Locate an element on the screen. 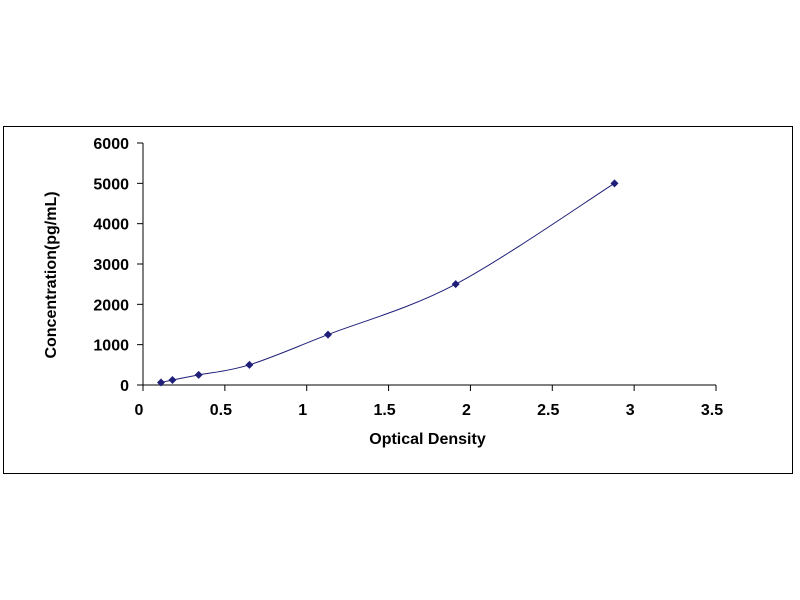 Image resolution: width=800 pixels, height=600 pixels. y-ticks: 0 1000 2000 3000 4000 5000 6000 is located at coordinates (118, 265).